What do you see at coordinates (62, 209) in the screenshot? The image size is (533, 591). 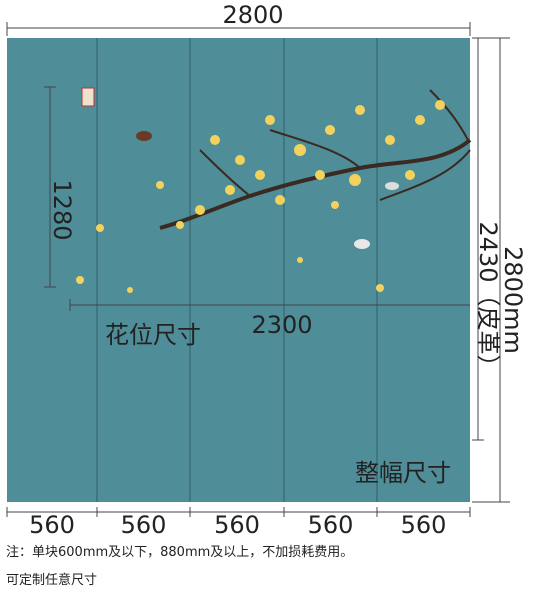 I see `flower-height: 1280` at bounding box center [62, 209].